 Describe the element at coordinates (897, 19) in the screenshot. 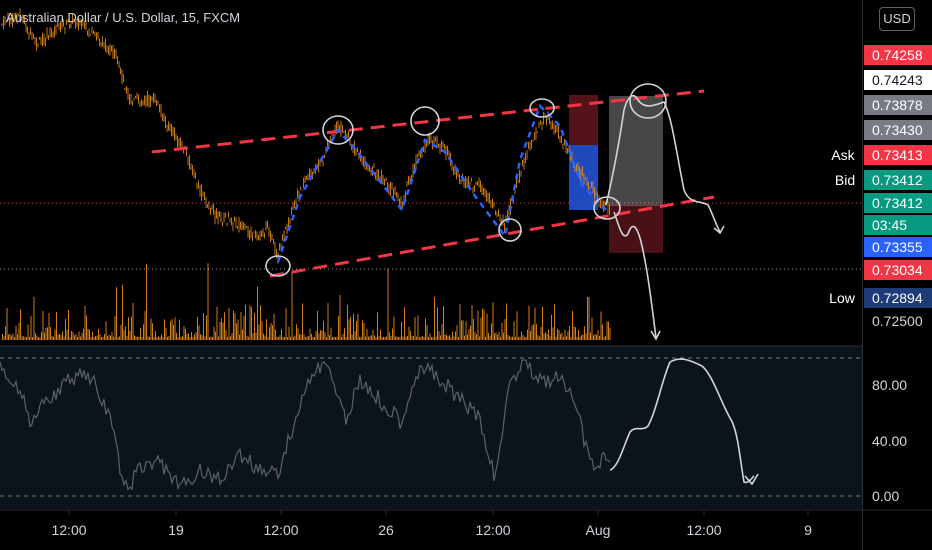

I see `currency-button: USD` at that location.